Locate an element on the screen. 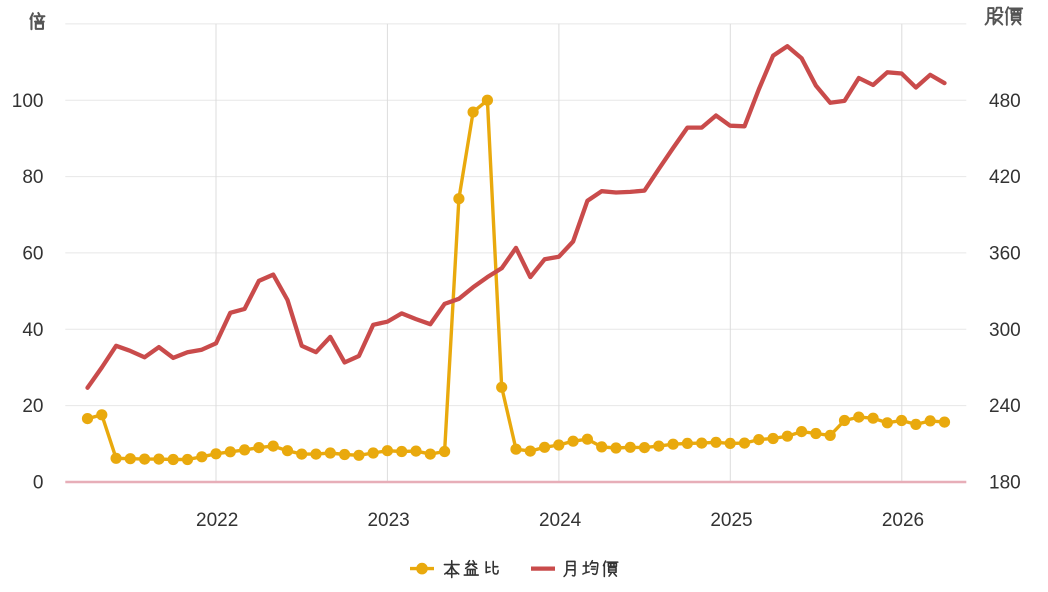 The width and height of the screenshot is (1048, 592). svg-text: 80 is located at coordinates (32, 177).